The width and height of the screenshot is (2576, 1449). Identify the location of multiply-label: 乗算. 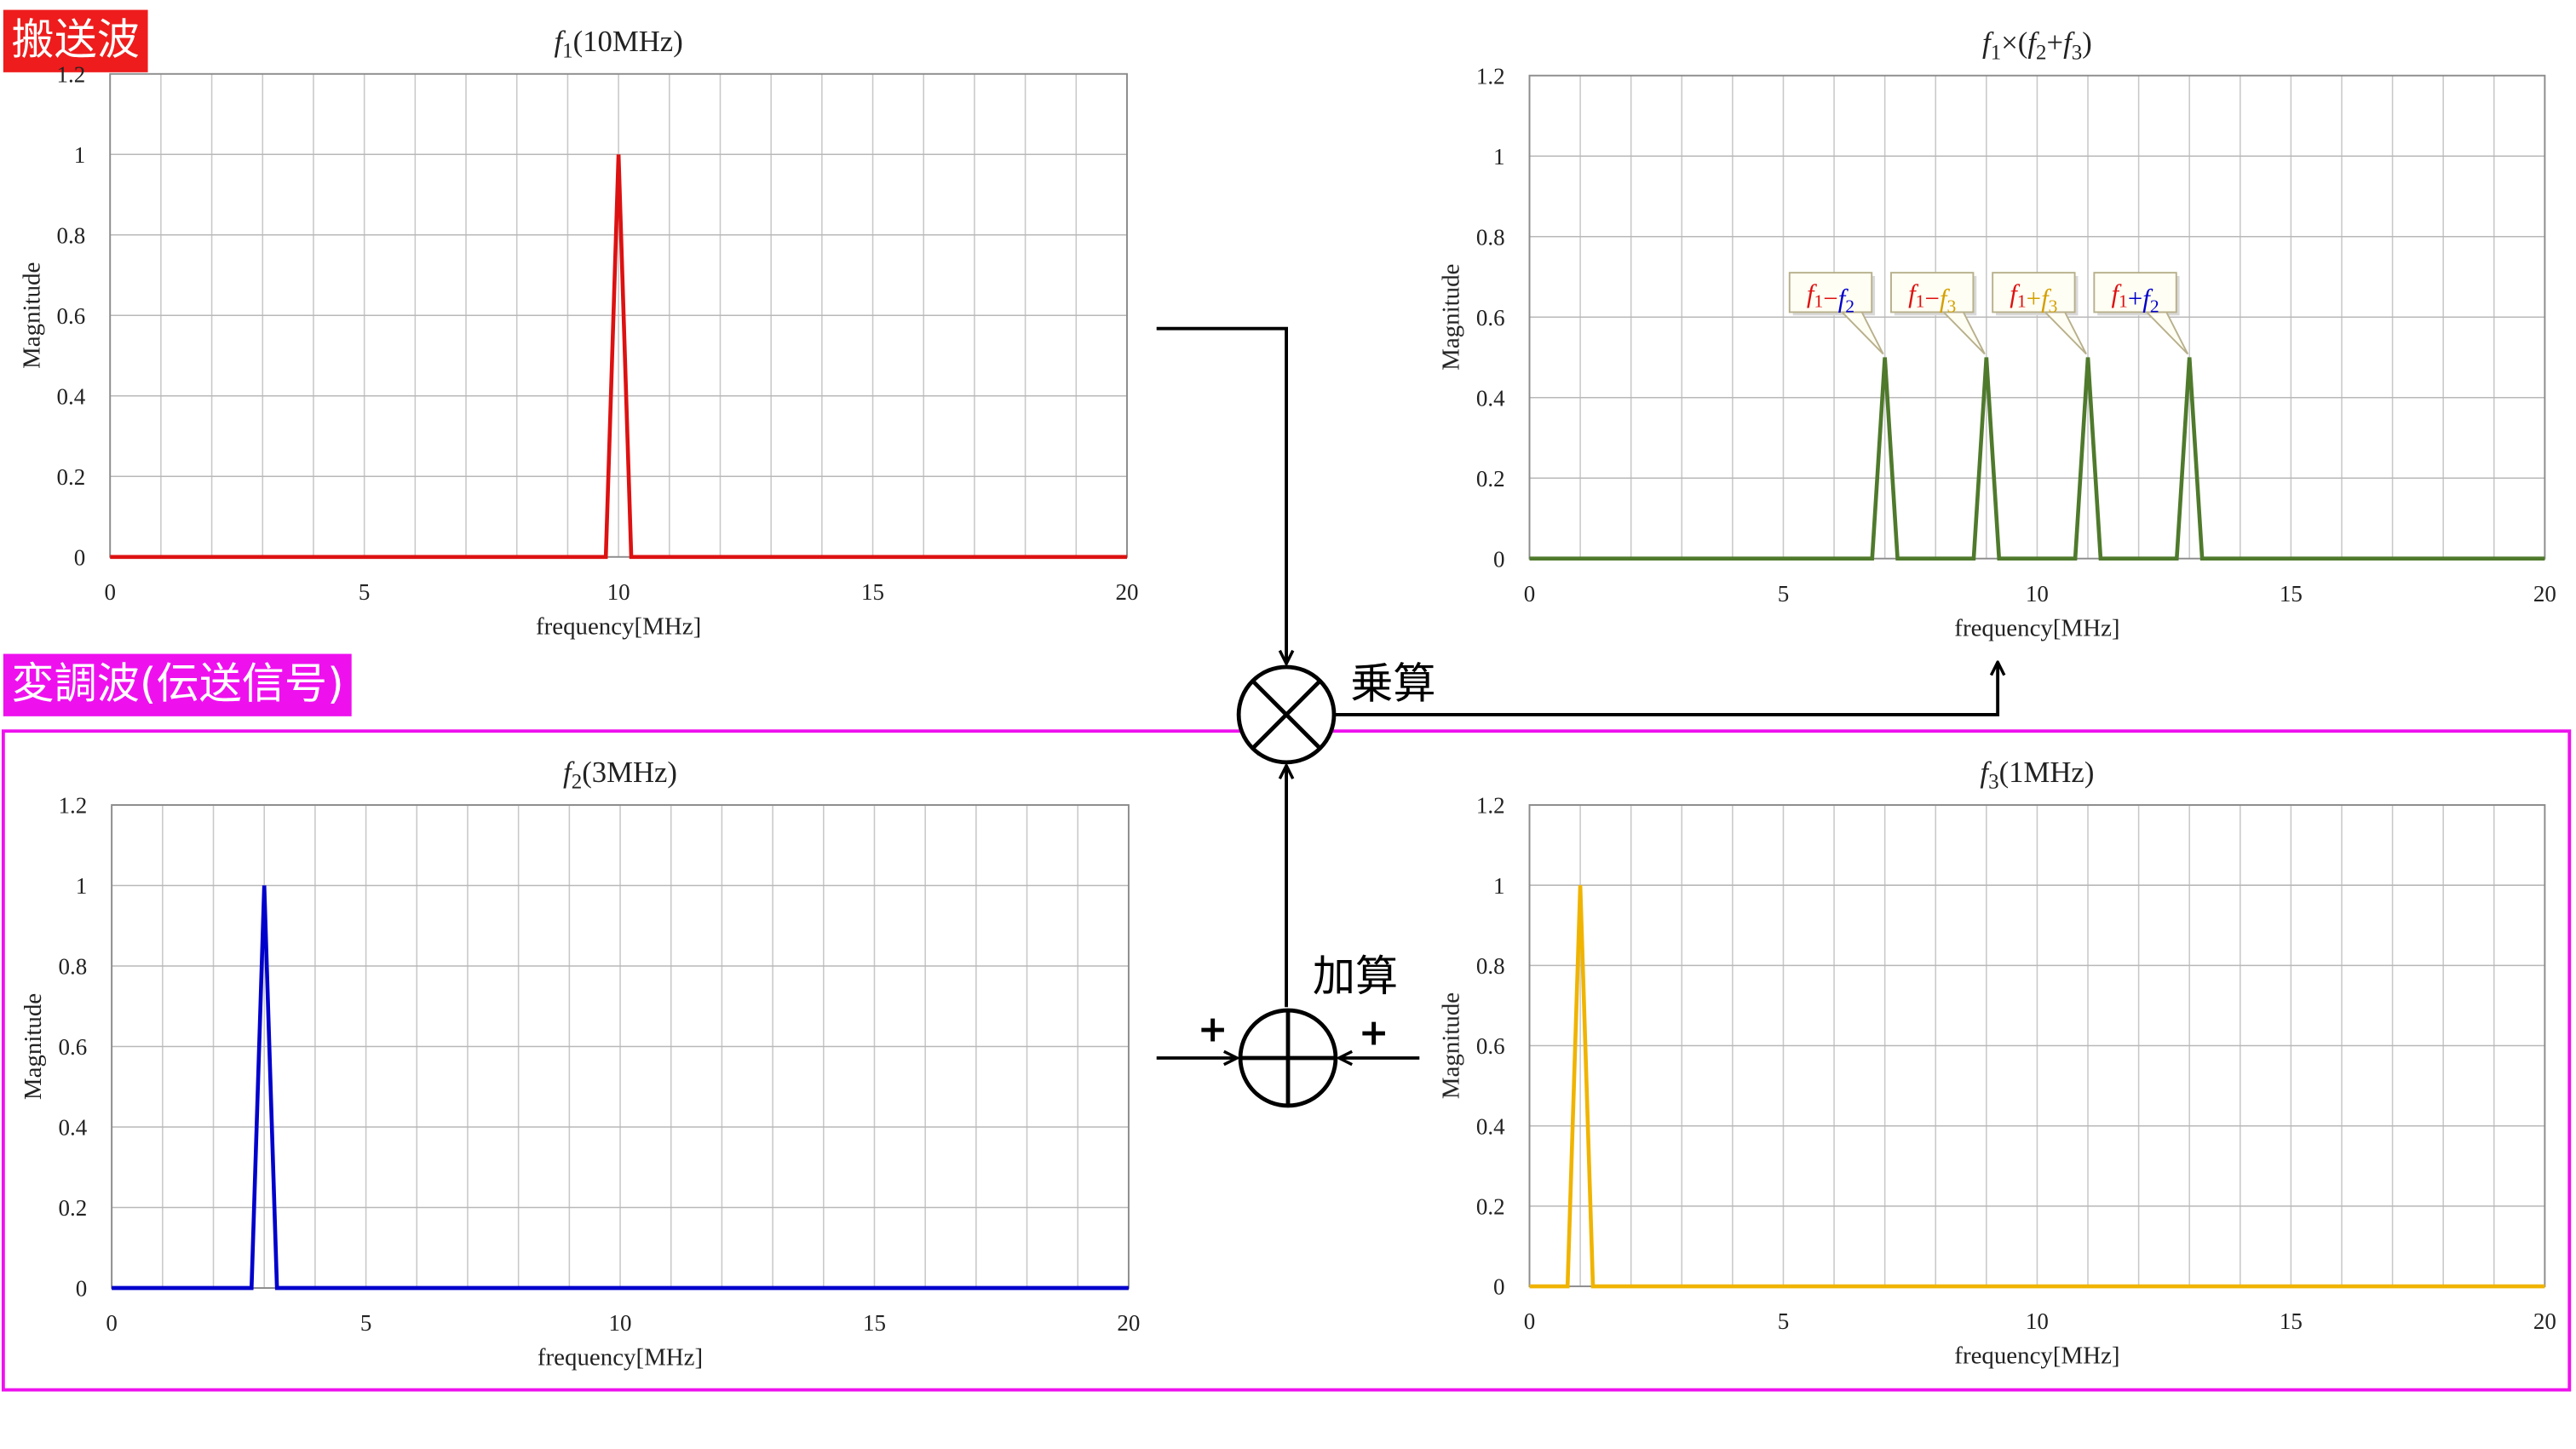
(1393, 684).